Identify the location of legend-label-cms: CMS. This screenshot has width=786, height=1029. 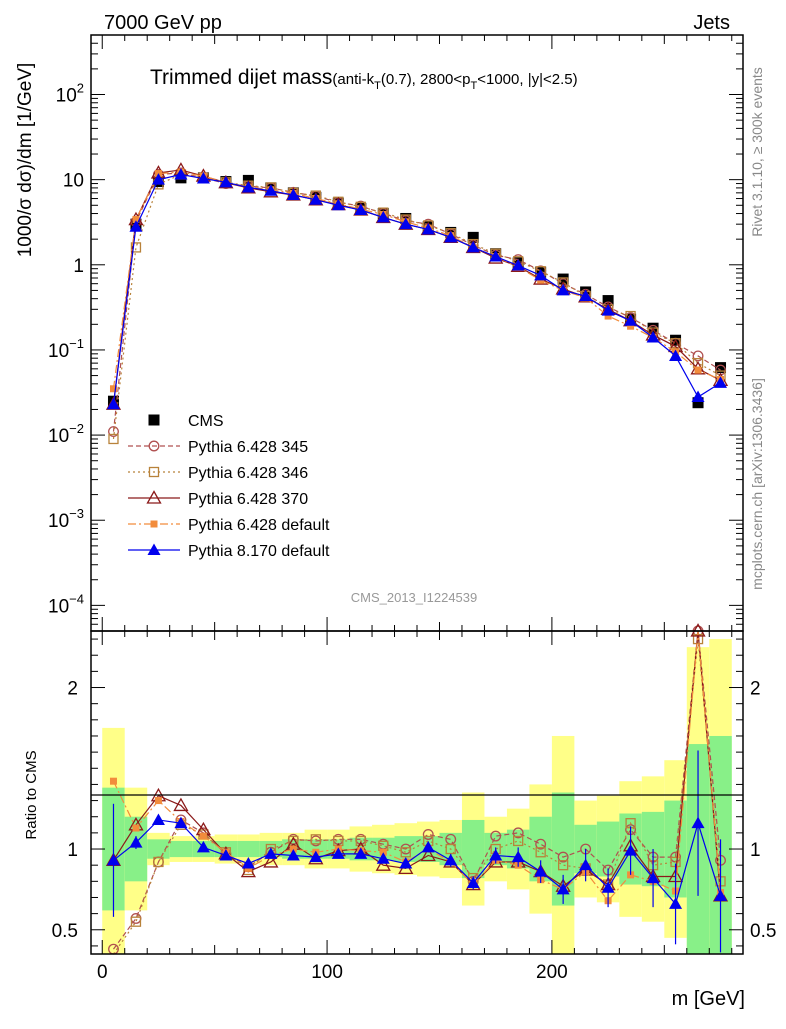
(206, 421).